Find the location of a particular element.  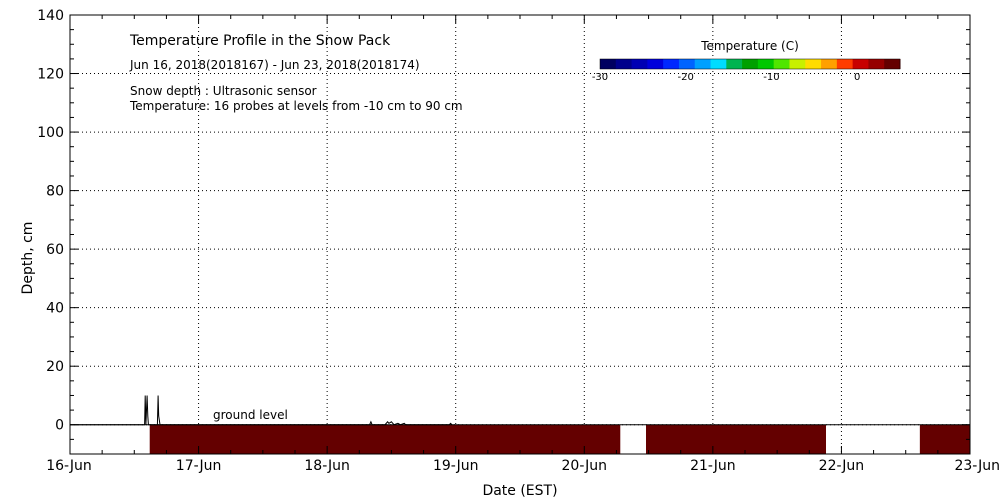

x-axis-label: Date (EST) is located at coordinates (519, 491).